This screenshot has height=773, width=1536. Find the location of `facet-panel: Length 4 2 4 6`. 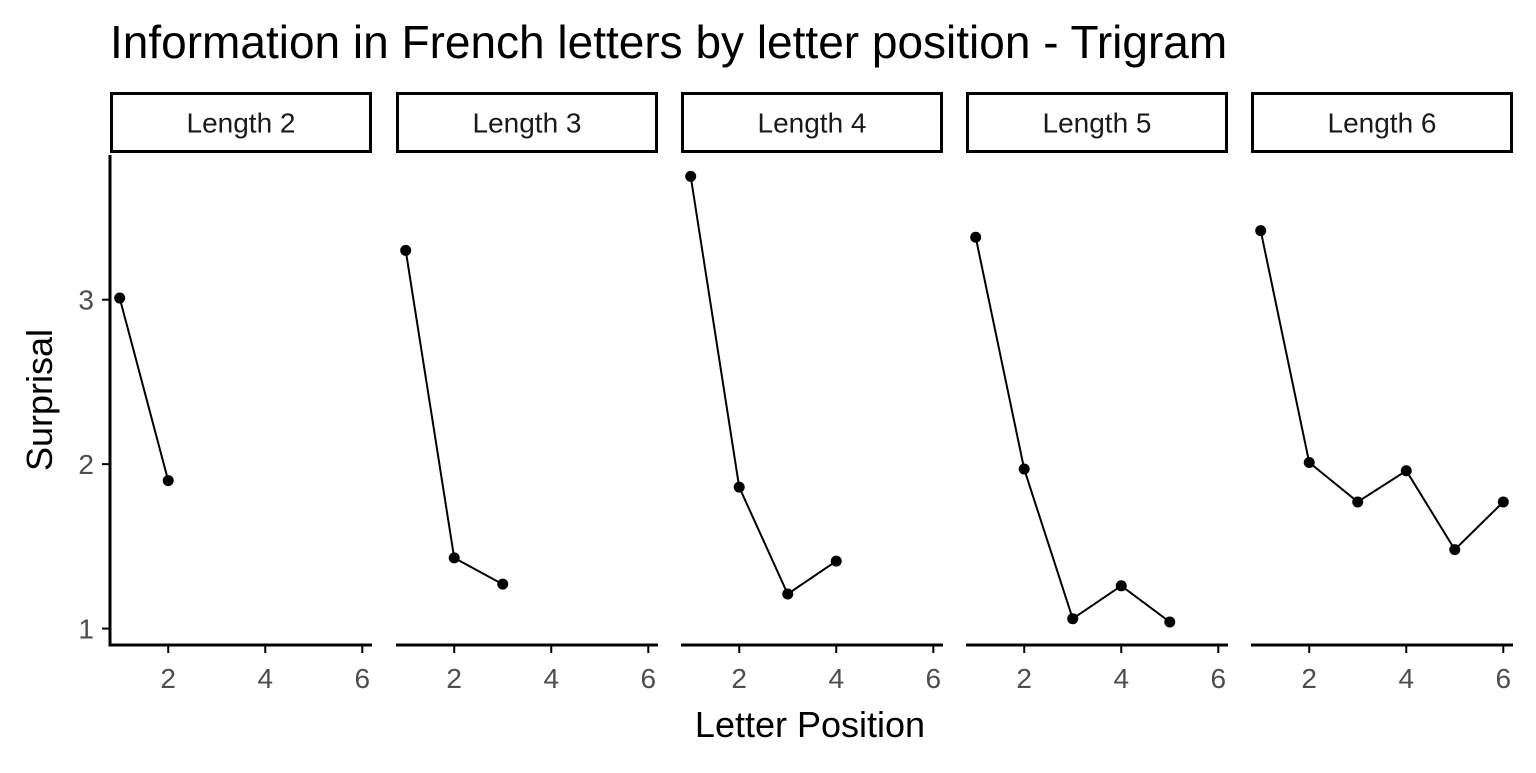

facet-panel: Length 4 2 4 6 is located at coordinates (812, 393).